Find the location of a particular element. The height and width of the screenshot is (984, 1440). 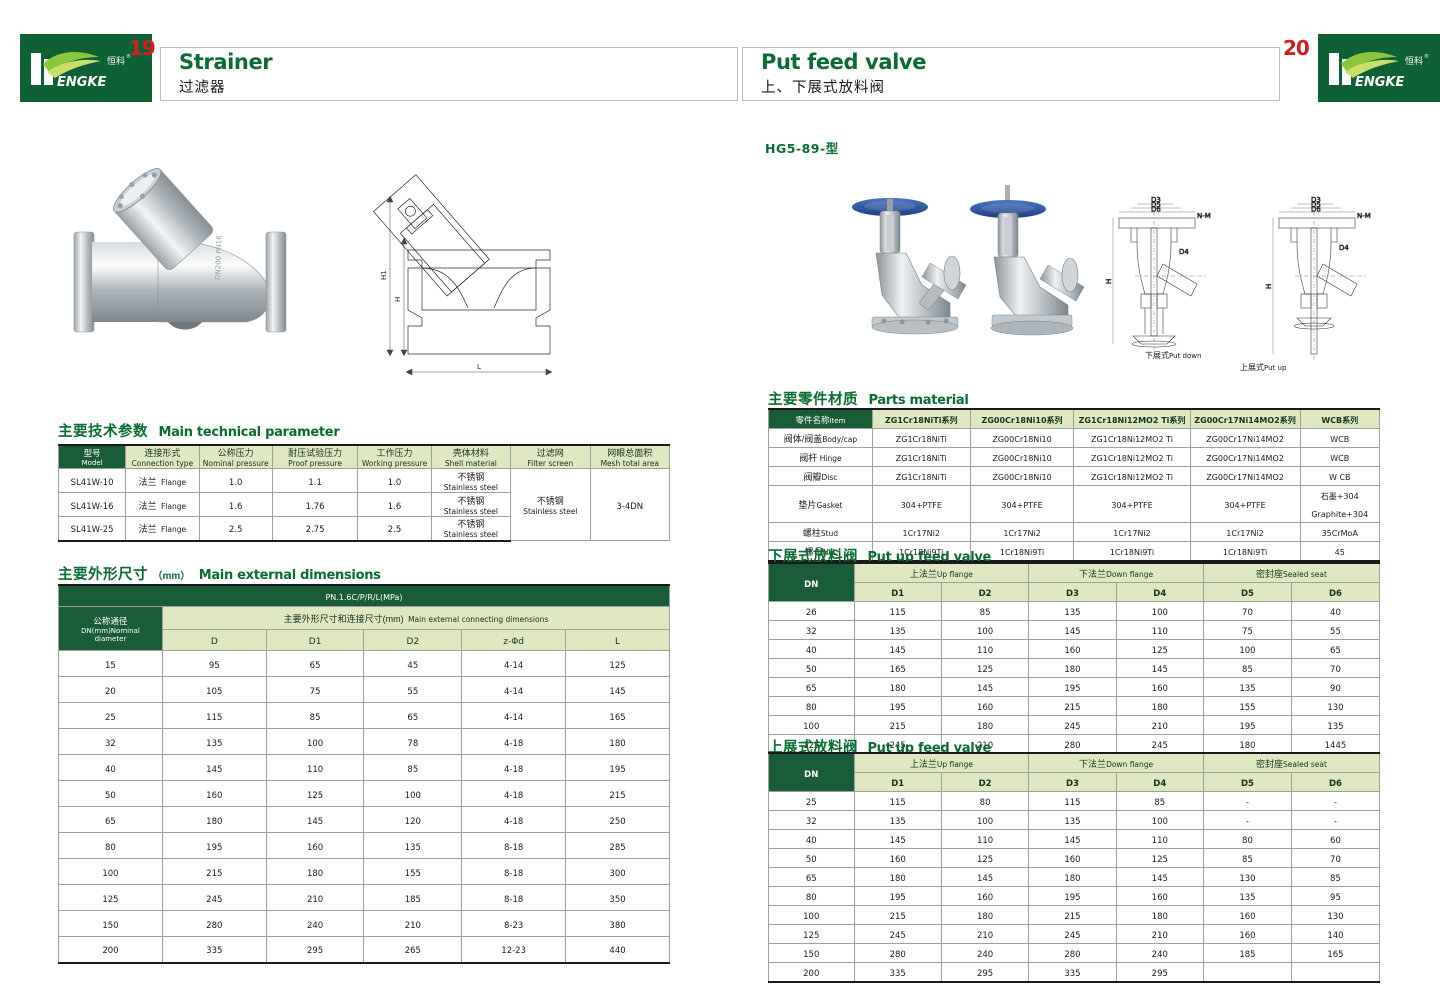

cell-D2: 155 is located at coordinates (413, 871).